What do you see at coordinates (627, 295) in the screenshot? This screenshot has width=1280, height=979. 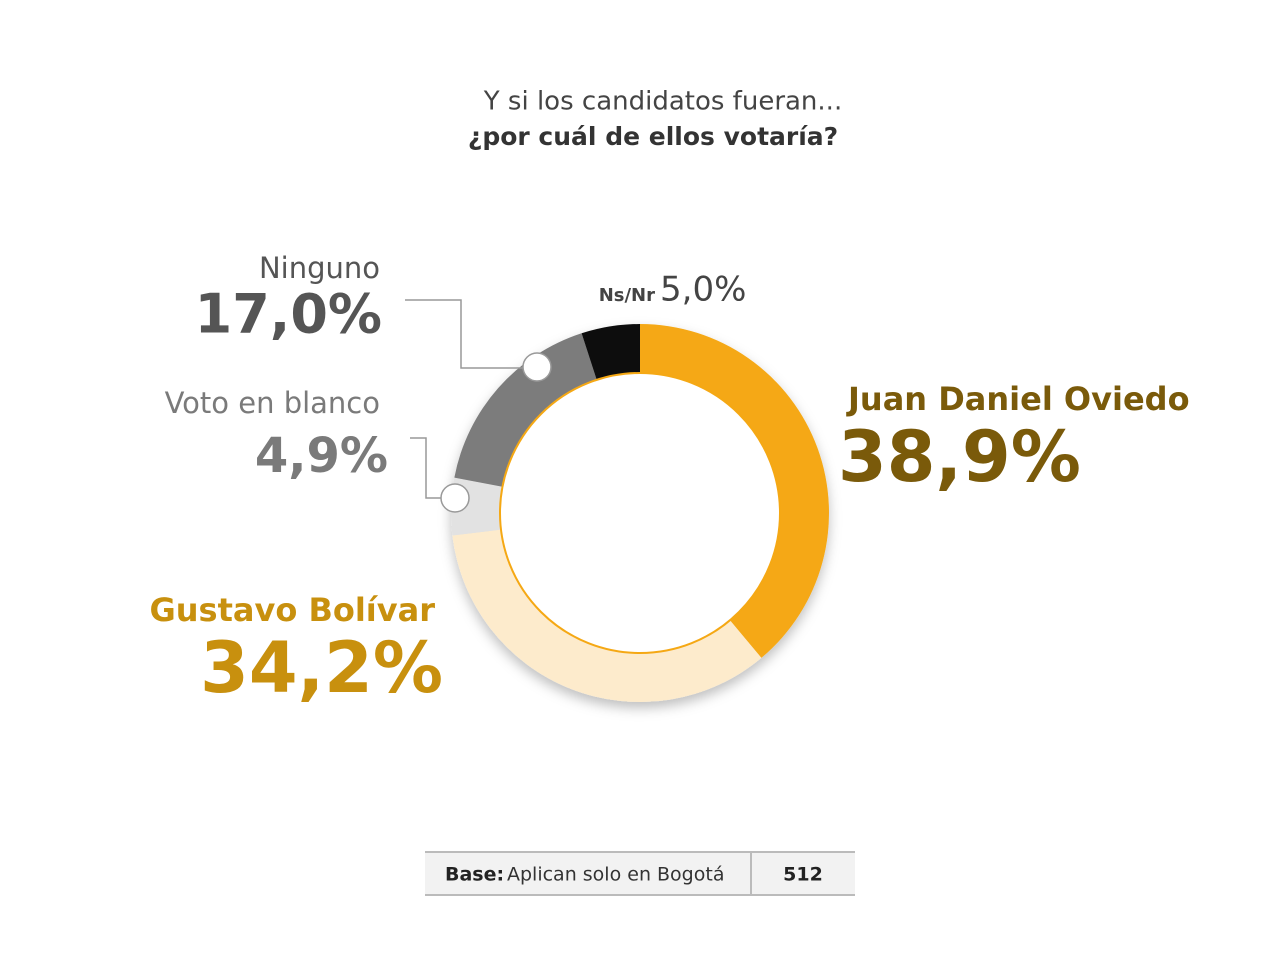 I see `category-label: Ns/Nr` at bounding box center [627, 295].